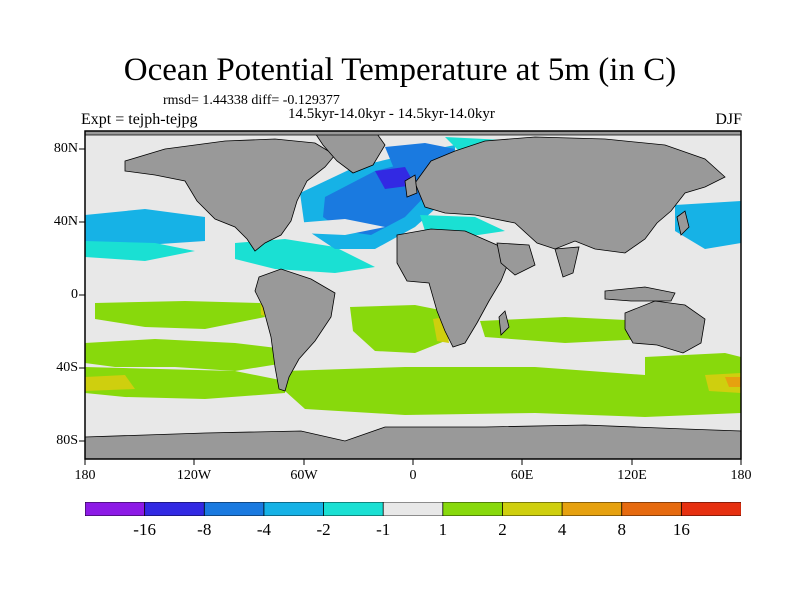 The width and height of the screenshot is (800, 600). Describe the element at coordinates (411, 186) in the screenshot. I see `land-uk` at that location.